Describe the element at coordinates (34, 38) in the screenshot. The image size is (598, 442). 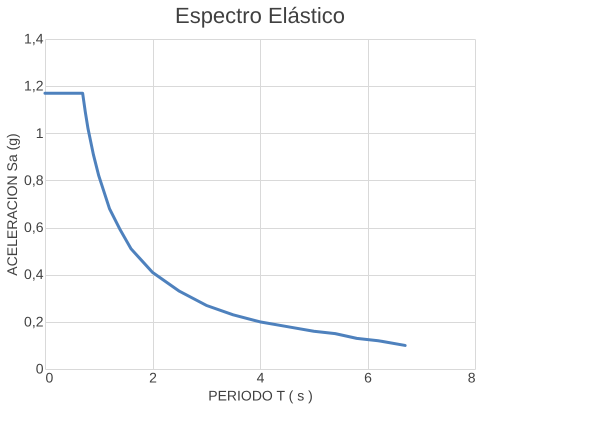
I see `y-tick-label: 1,4` at that location.